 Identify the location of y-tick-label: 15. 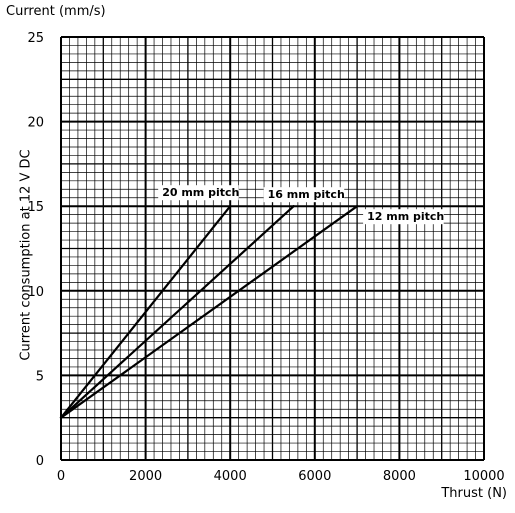
(35, 207).